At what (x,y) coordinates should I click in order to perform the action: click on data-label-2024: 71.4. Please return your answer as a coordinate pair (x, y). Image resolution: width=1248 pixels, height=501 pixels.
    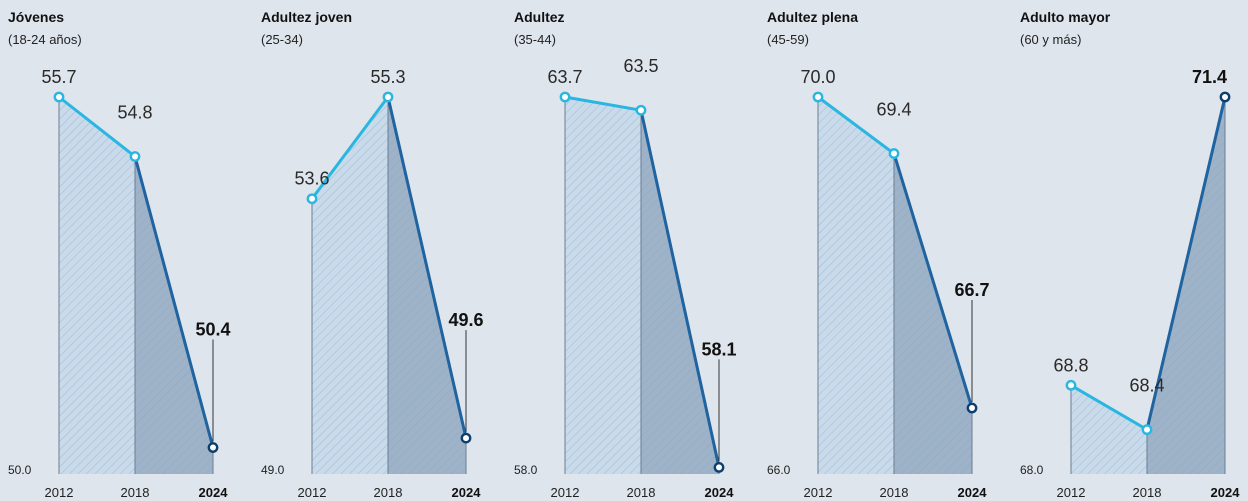
    Looking at the image, I should click on (1209, 77).